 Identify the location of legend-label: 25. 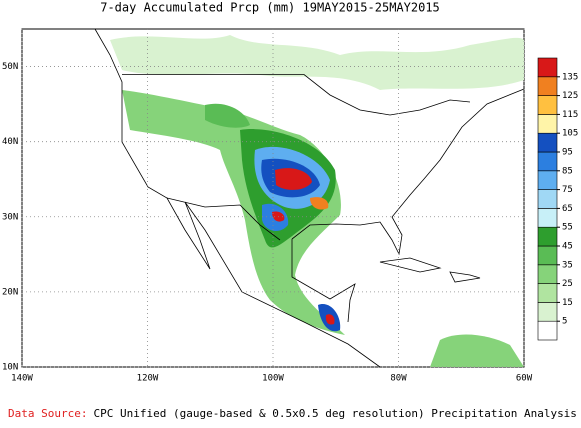
(567, 284).